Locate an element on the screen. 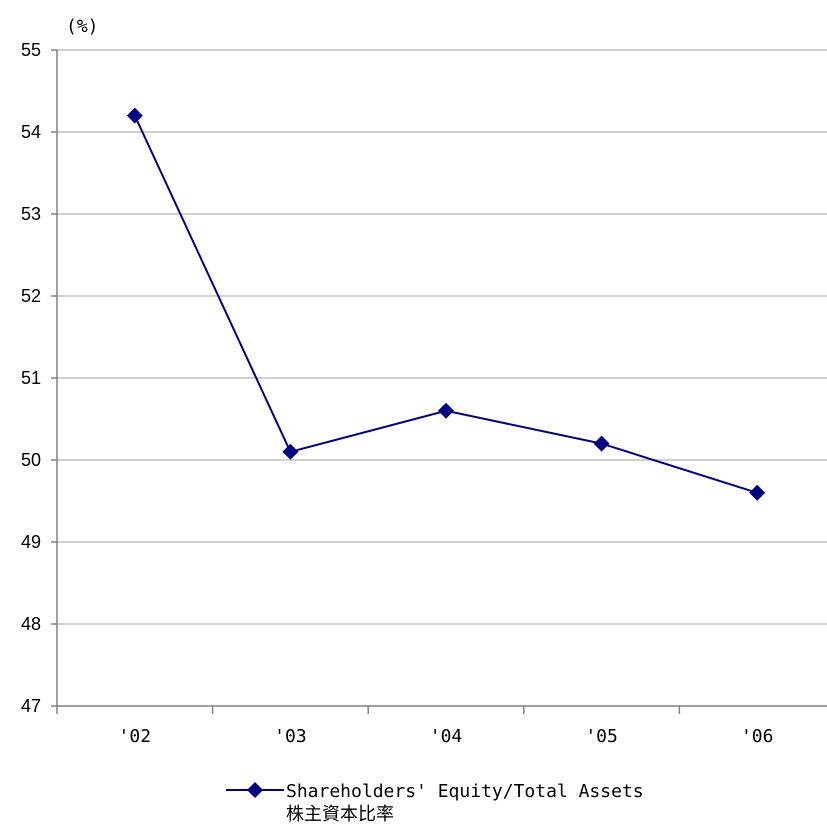 Image resolution: width=827 pixels, height=826 pixels. y-unit-label: (%) is located at coordinates (82, 26).